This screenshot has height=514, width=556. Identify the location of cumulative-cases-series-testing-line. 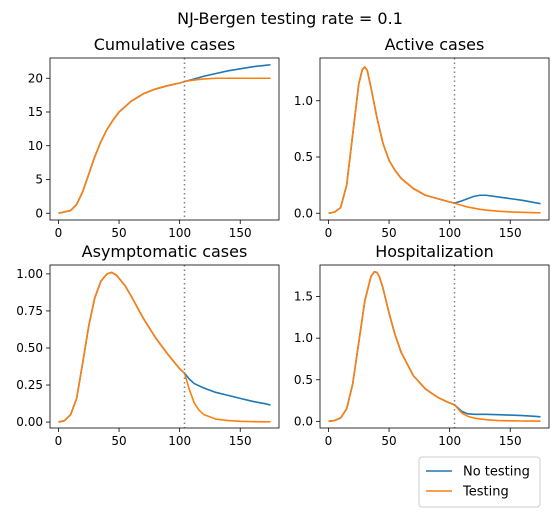
(164, 146).